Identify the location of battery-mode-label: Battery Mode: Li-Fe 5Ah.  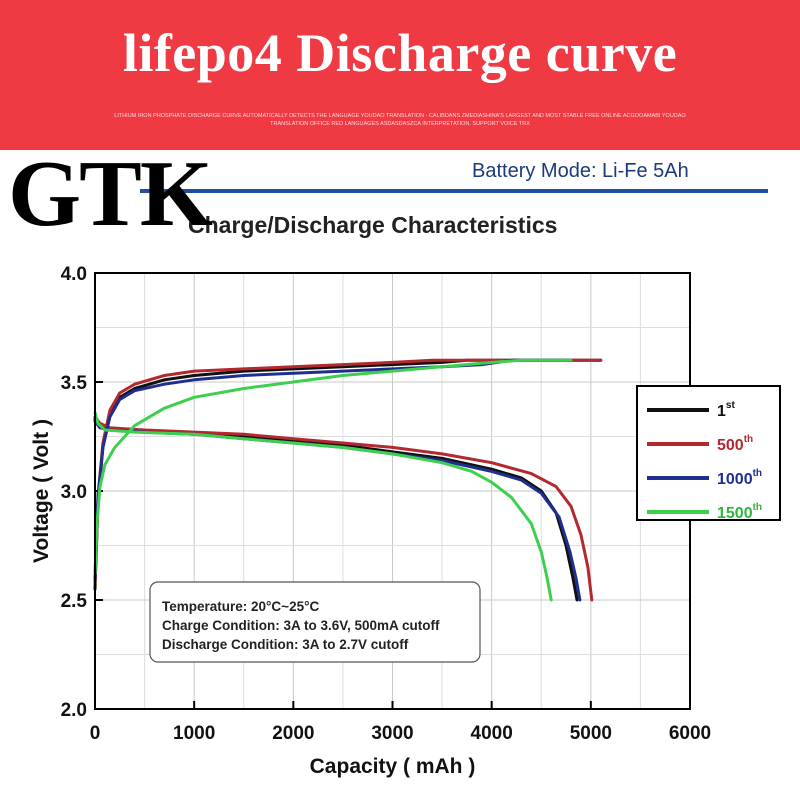
(580, 171).